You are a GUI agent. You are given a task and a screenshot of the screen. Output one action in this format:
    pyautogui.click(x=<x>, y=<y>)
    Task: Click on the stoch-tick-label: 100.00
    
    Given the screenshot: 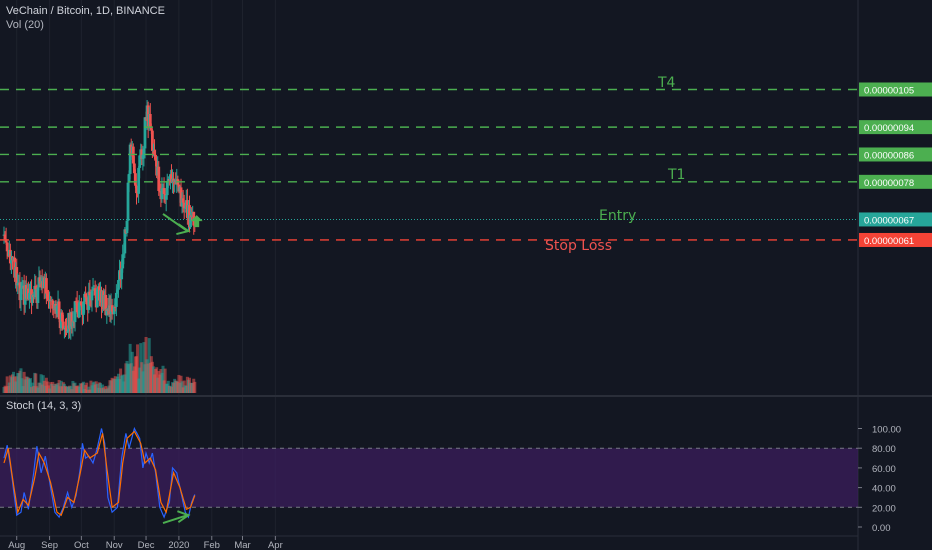 What is the action you would take?
    pyautogui.click(x=886, y=430)
    